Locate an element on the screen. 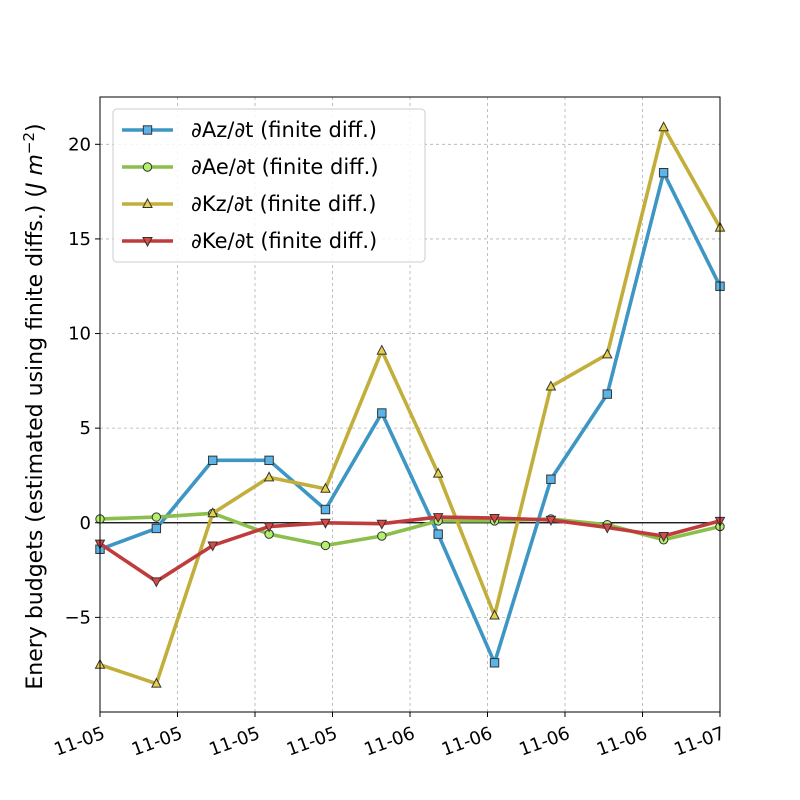 The image size is (800, 800). y-tick-label: 0 is located at coordinates (85, 523).